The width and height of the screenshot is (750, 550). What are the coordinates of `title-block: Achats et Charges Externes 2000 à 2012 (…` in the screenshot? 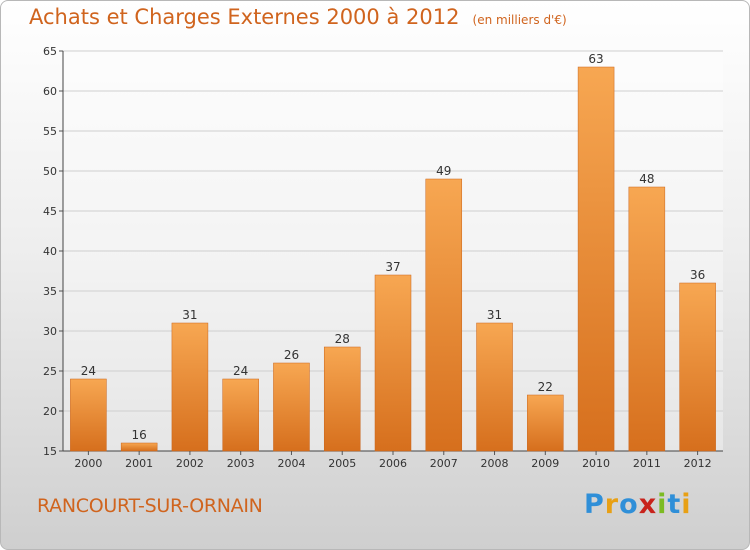 It's located at (298, 17).